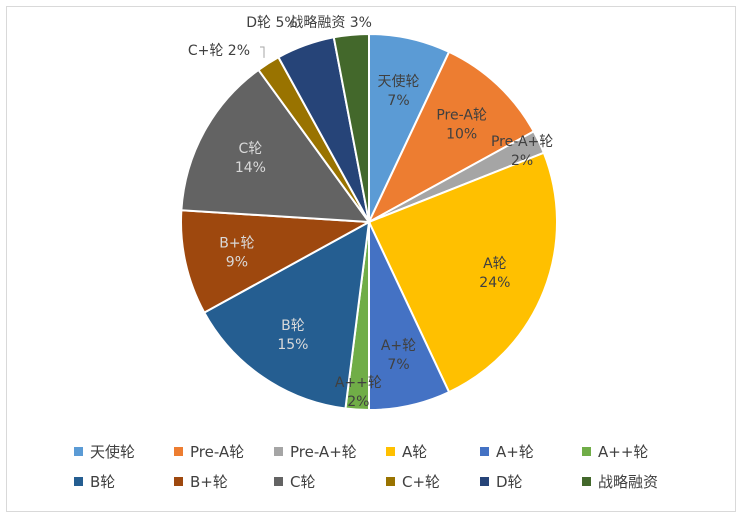 This screenshot has width=744, height=519. Describe the element at coordinates (433, 451) in the screenshot. I see `legend-item: A轮` at that location.